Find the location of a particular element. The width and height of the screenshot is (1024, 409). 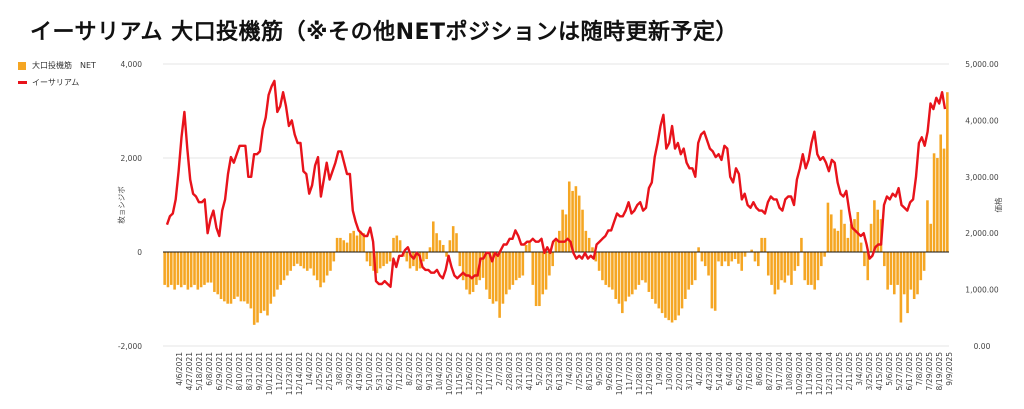

x-tick-label: 6/8/2021 is located at coordinates (209, 369).